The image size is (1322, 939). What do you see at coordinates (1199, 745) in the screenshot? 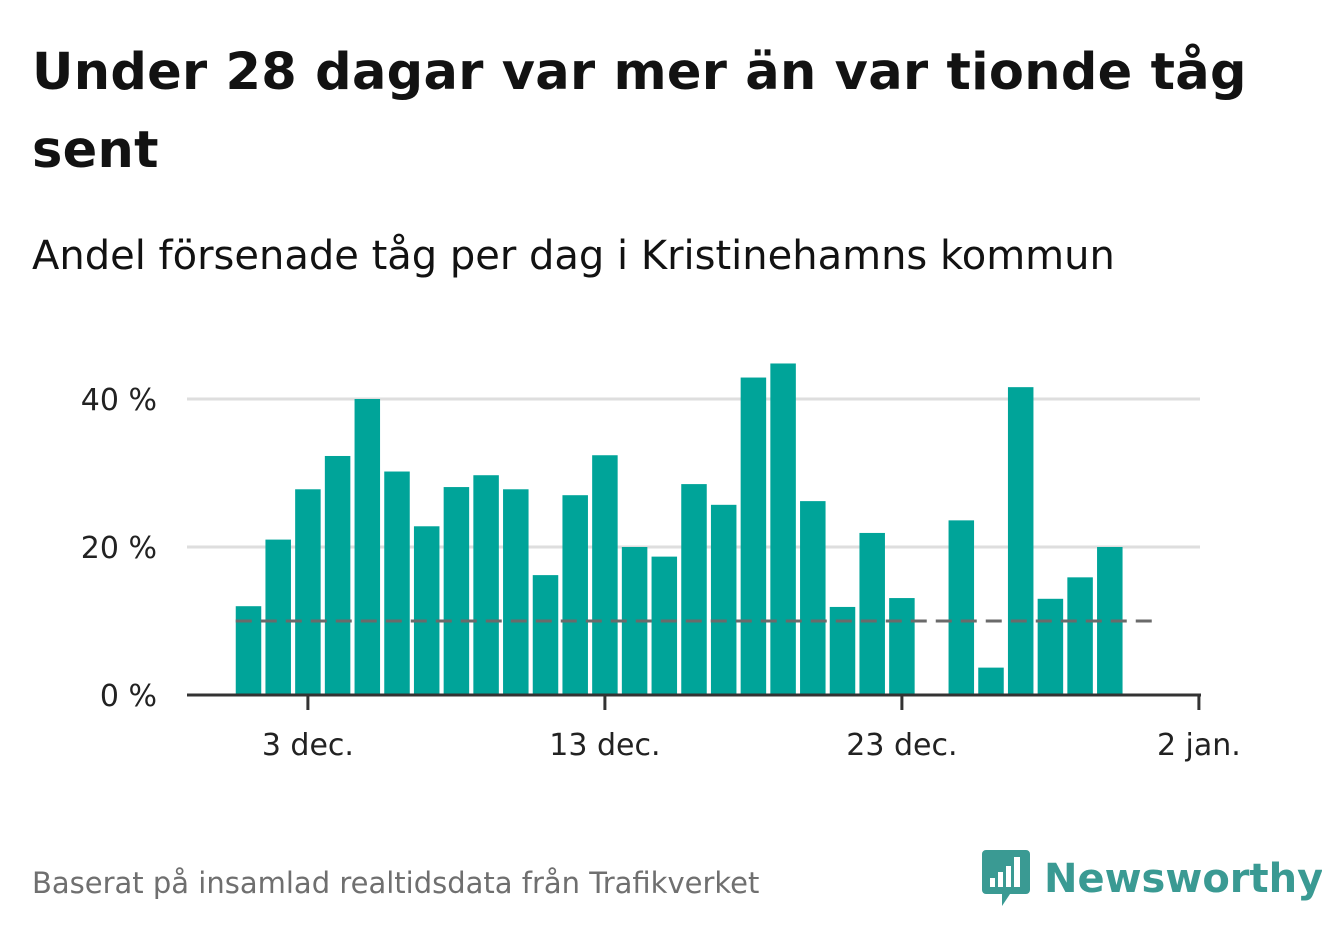
I see `x-tick-label: 2 jan.` at bounding box center [1199, 745].